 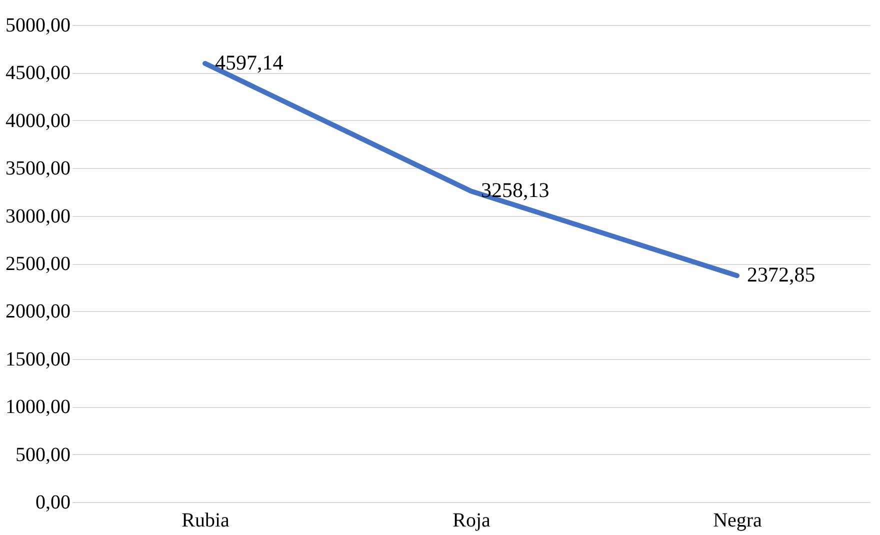 What do you see at coordinates (471, 521) in the screenshot?
I see `x-tick-label: Roja` at bounding box center [471, 521].